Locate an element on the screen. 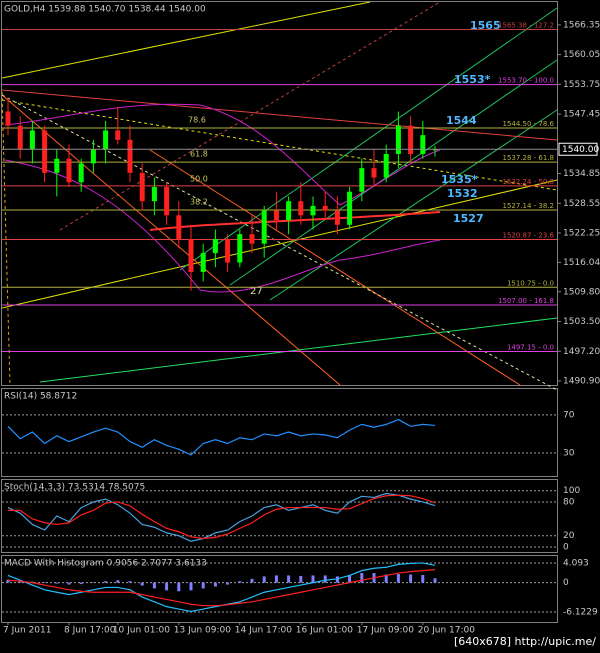 This screenshot has width=600, height=653. last-price-label: 1540.00 is located at coordinates (580, 150).